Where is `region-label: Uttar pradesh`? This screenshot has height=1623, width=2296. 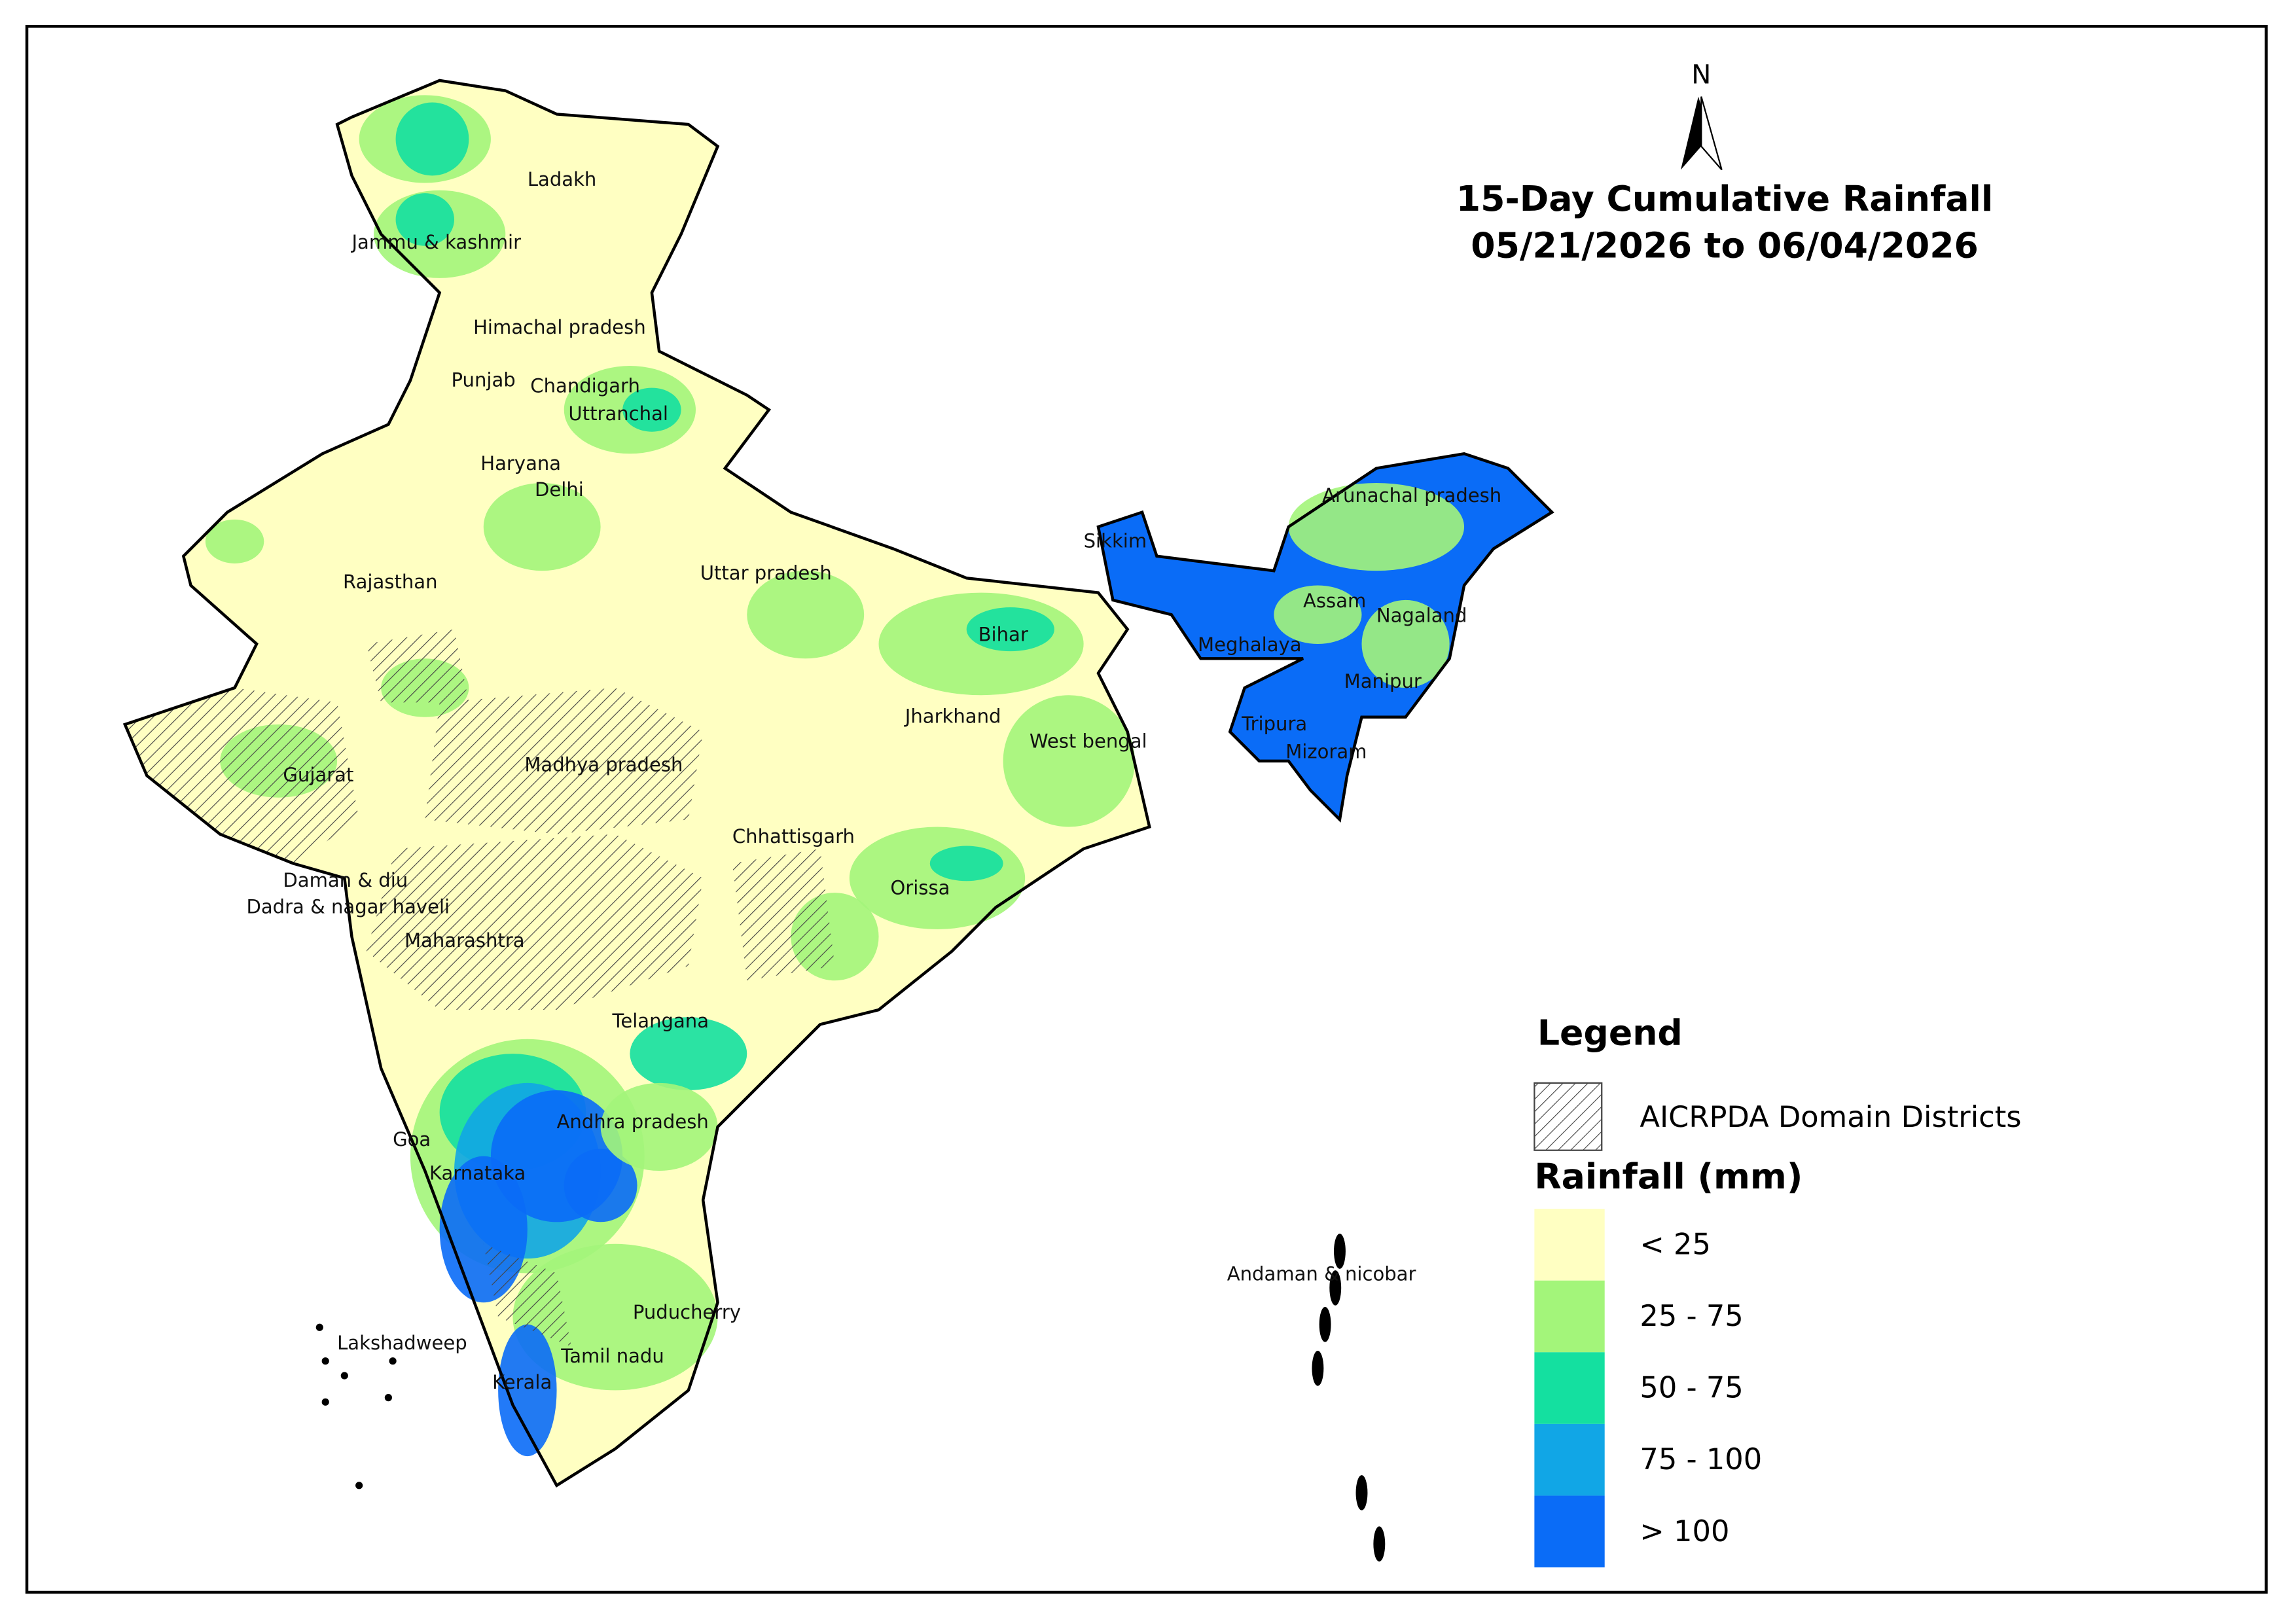
region-label: Uttar pradesh is located at coordinates (766, 573).